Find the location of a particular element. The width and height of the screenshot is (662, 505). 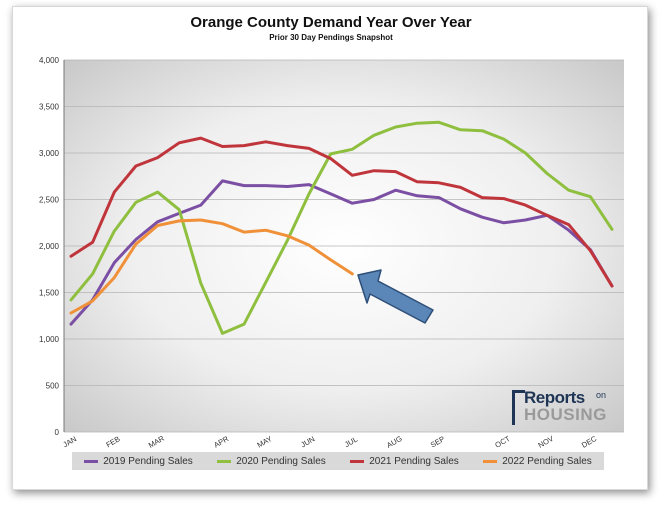

x-tick-label: OCT is located at coordinates (502, 442).